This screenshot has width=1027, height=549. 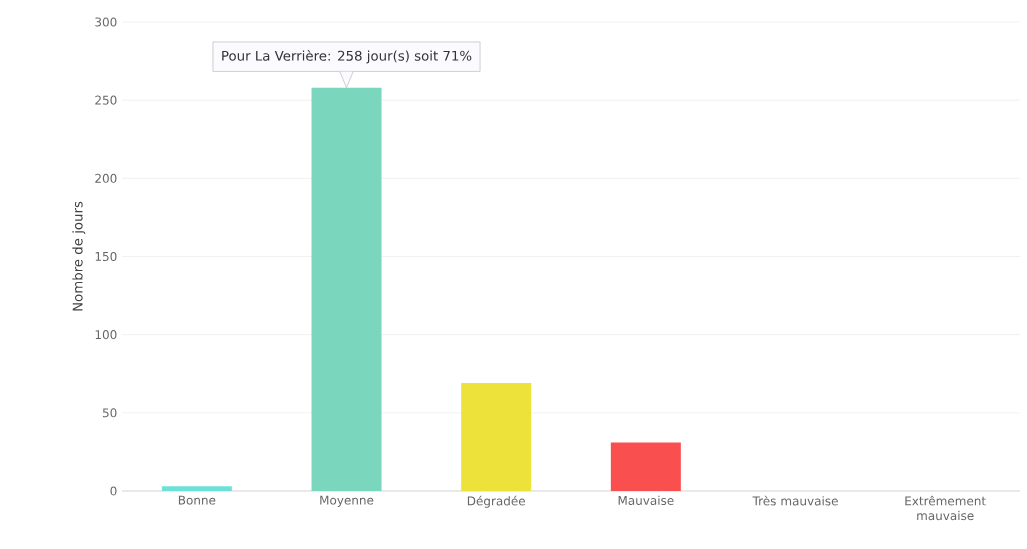 What do you see at coordinates (795, 500) in the screenshot?
I see `x-tick-label: Très mauvaise` at bounding box center [795, 500].